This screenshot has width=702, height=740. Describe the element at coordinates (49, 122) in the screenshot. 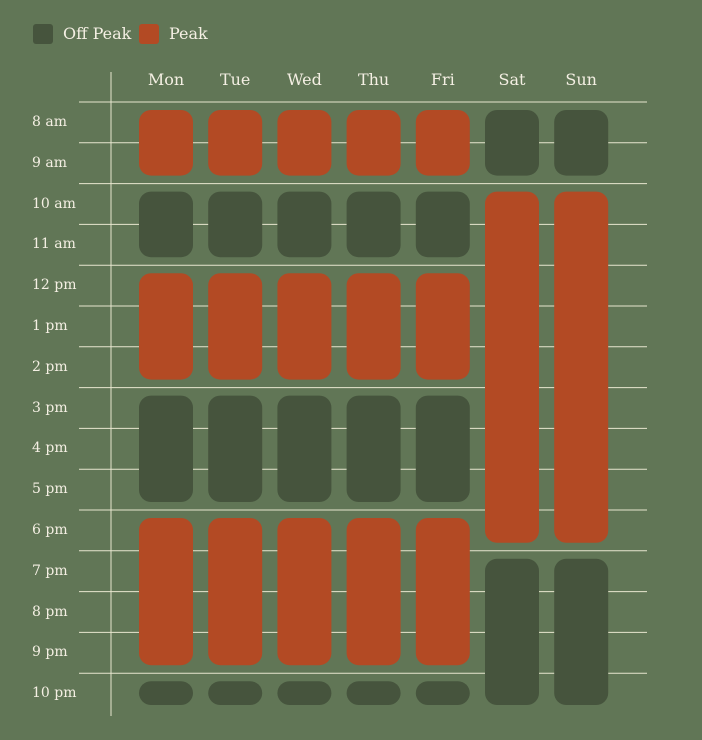

I see `time-label: 8 am` at that location.